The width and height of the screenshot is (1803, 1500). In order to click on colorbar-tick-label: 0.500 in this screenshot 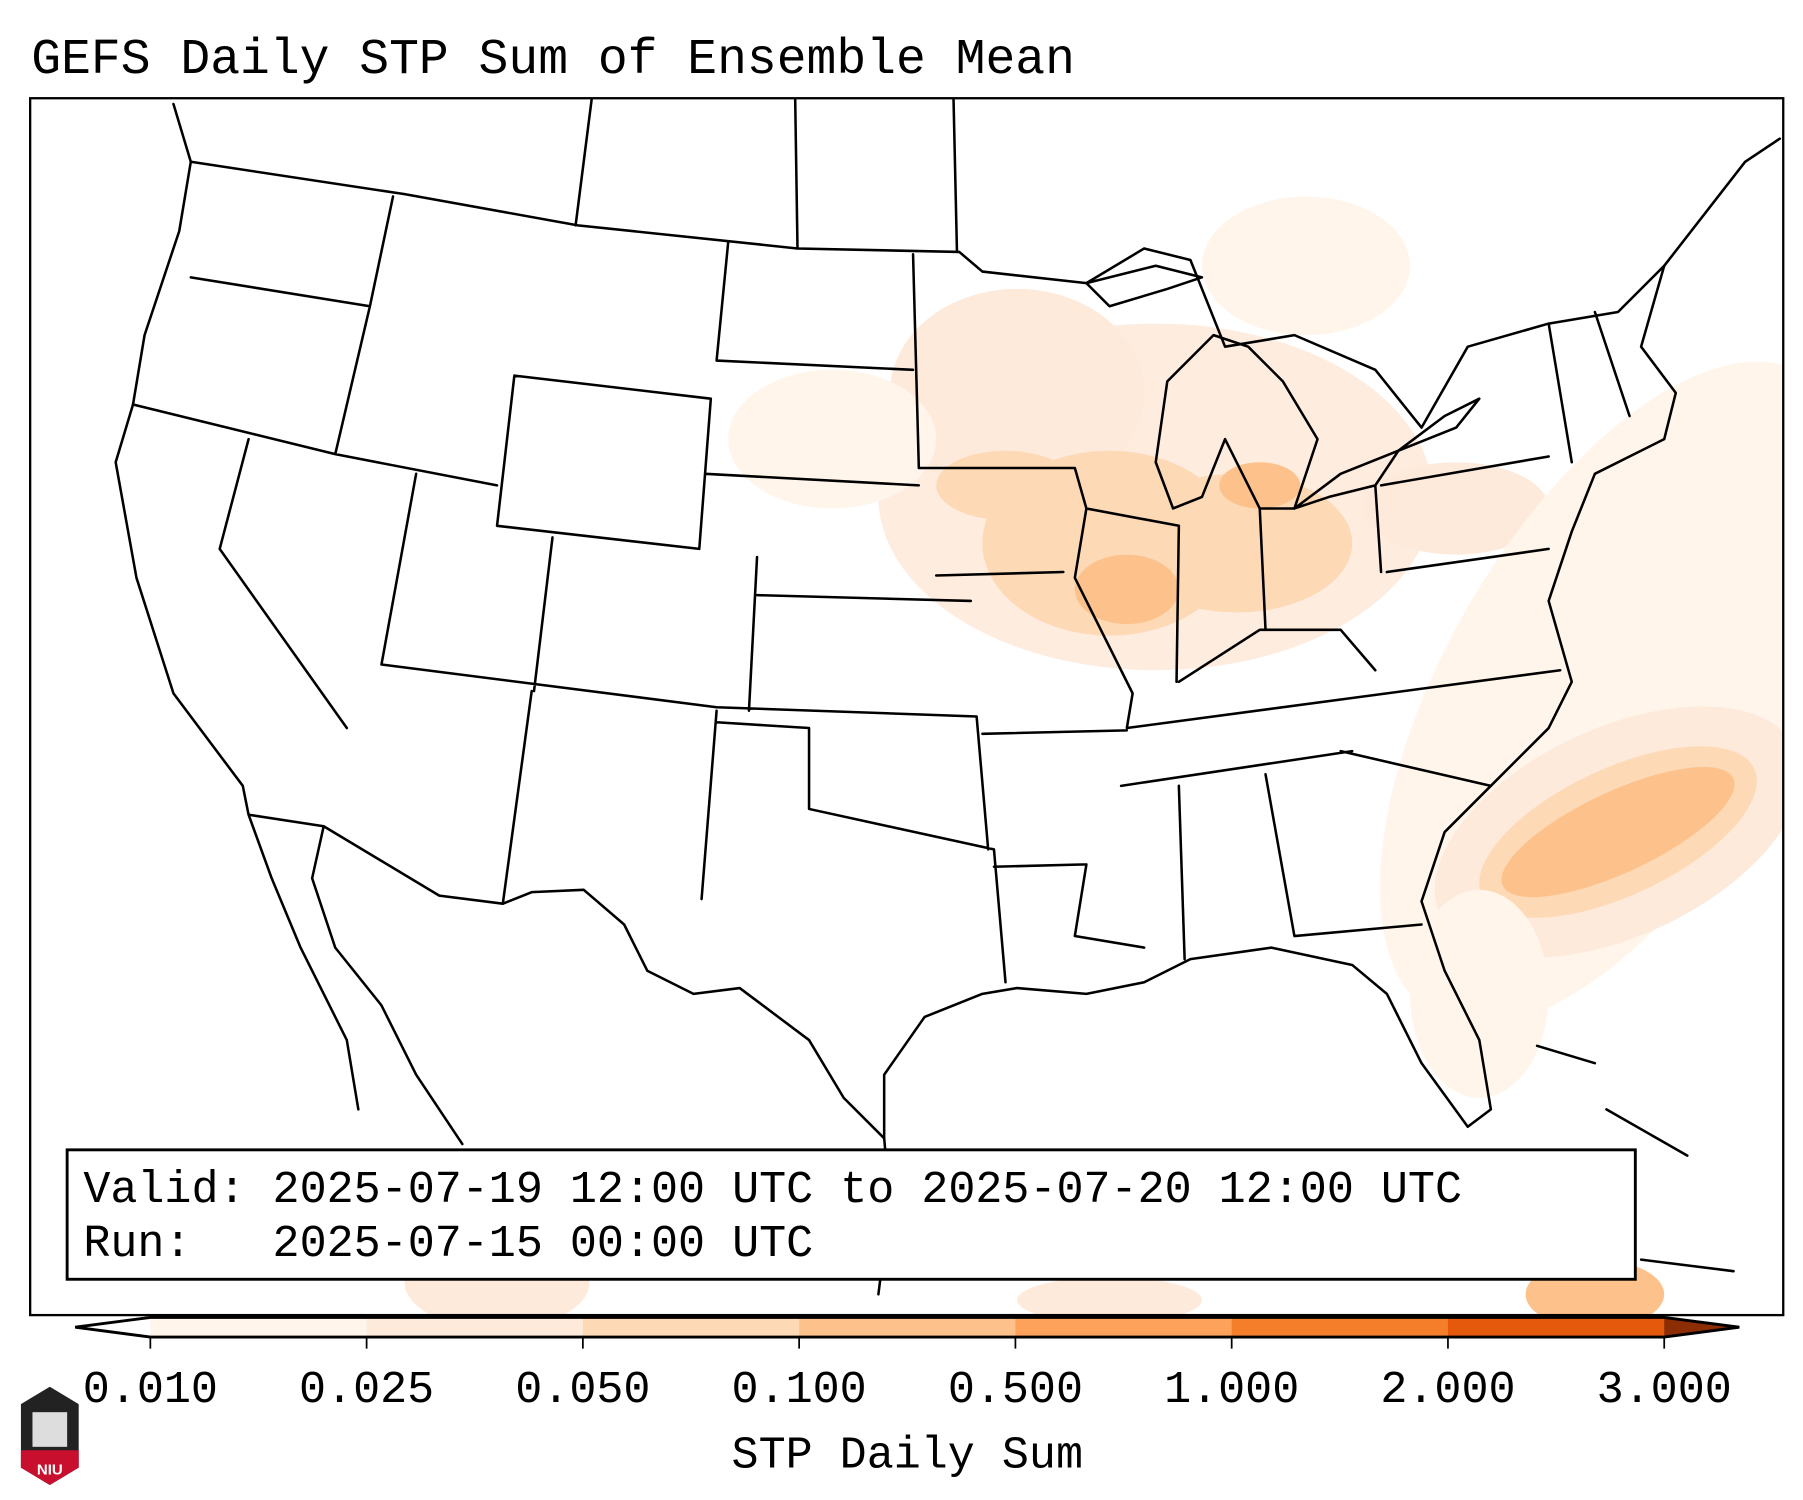, I will do `click(1015, 1390)`.